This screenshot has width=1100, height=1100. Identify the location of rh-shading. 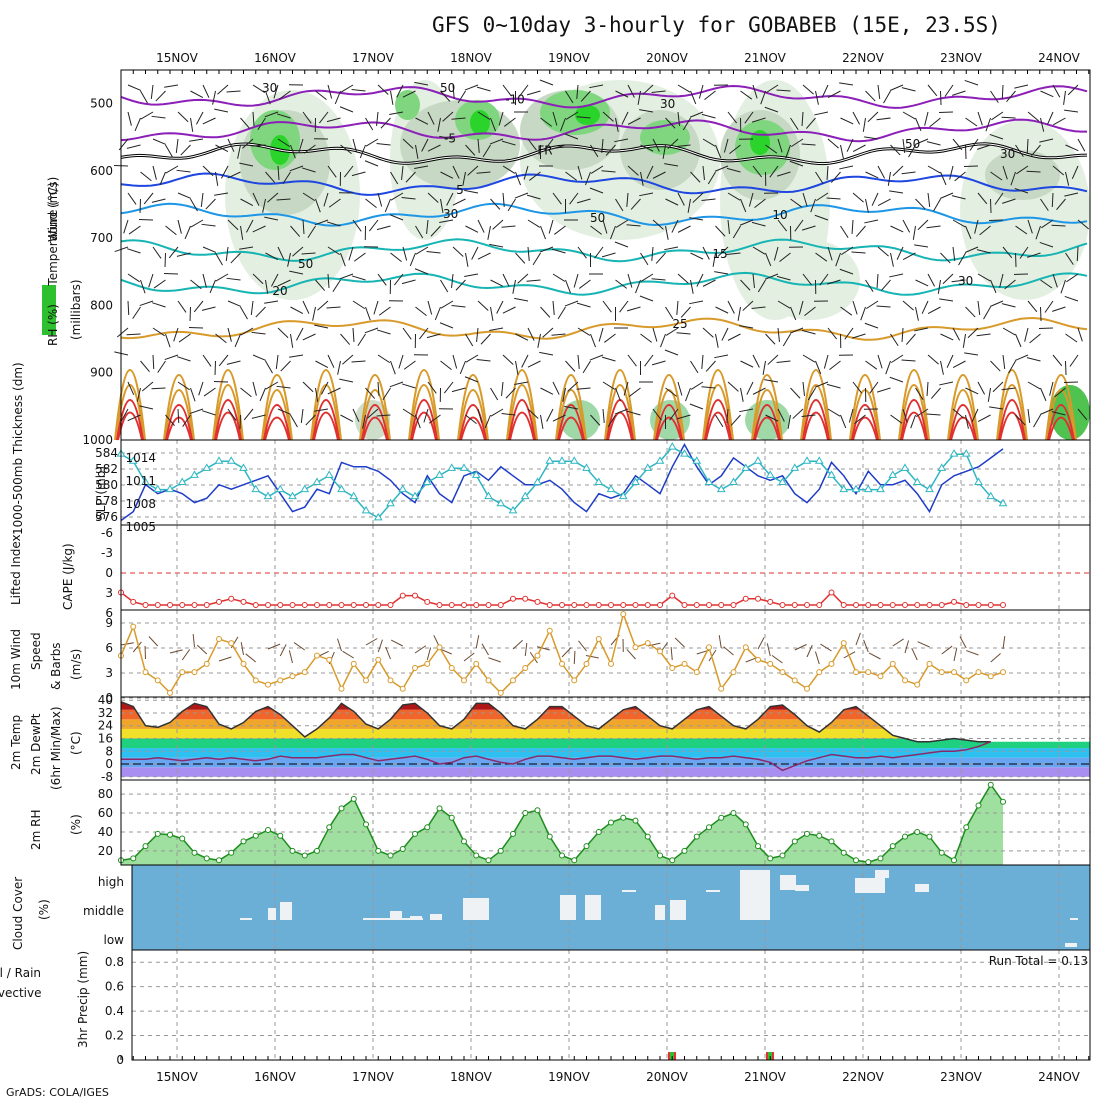
(760, 142).